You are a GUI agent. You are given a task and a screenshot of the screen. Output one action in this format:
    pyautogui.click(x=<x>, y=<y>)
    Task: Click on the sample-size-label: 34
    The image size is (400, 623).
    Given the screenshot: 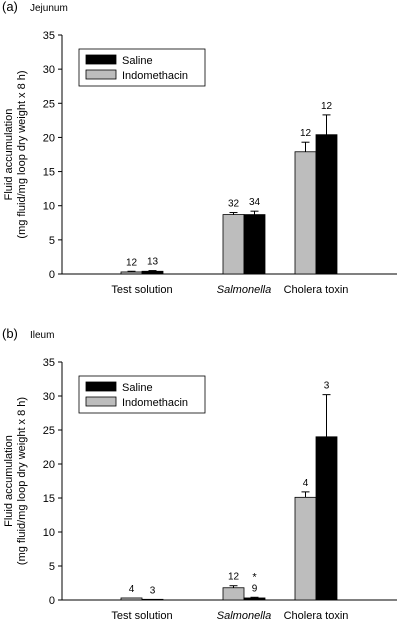 What is the action you would take?
    pyautogui.click(x=255, y=202)
    